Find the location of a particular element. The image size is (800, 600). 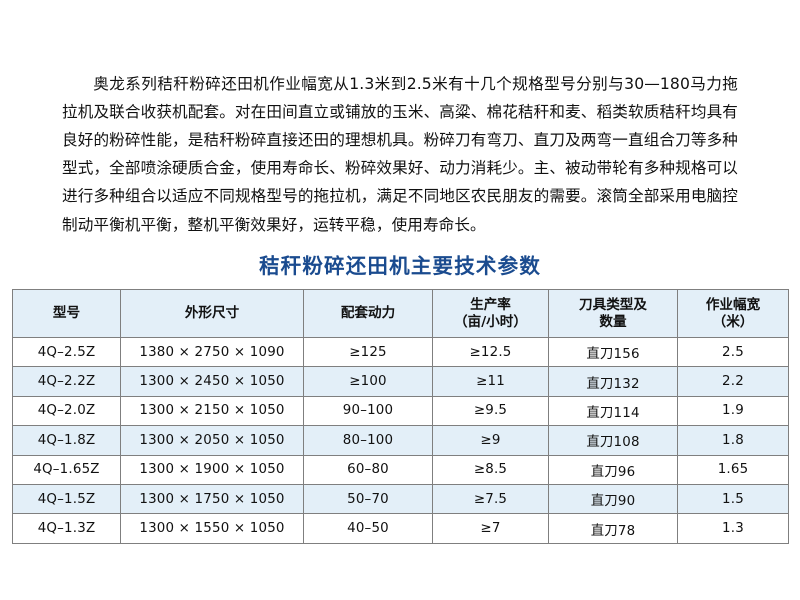

cell-dimensions: 1300 × 2050 × 1050 is located at coordinates (212, 440).